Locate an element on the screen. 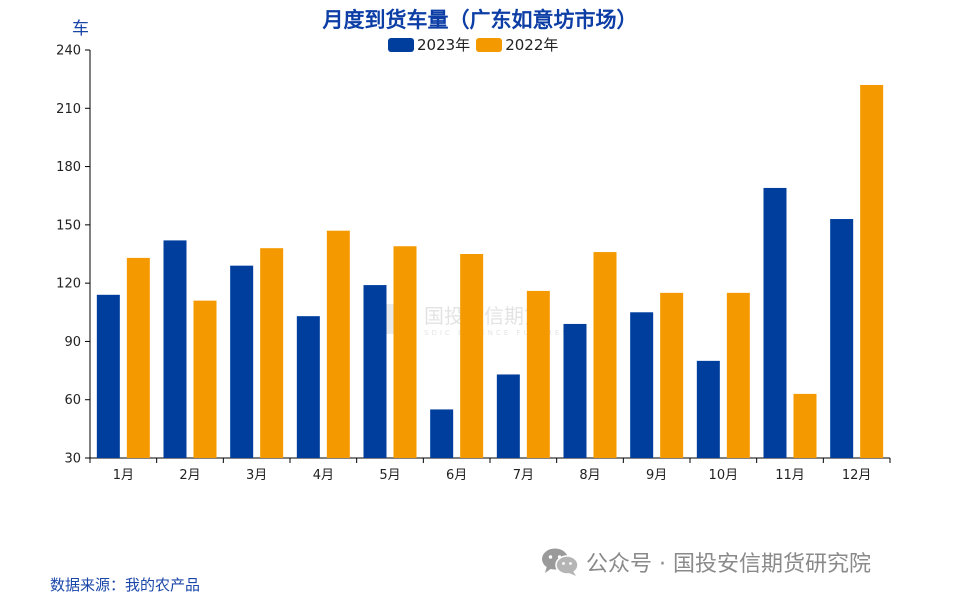  y-tick-label: 120 is located at coordinates (68, 284).